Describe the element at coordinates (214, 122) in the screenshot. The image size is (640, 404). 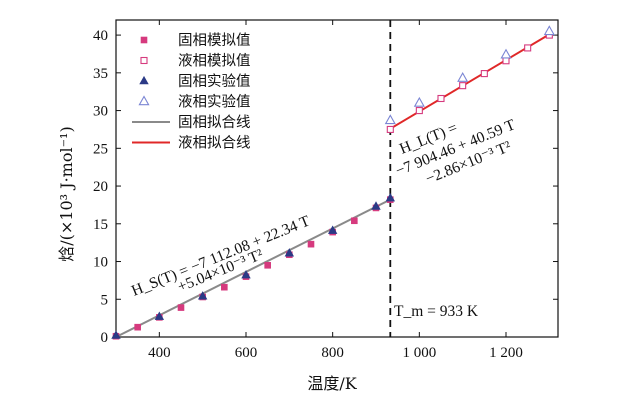
I see `legend-label: 固相拟合线` at that location.